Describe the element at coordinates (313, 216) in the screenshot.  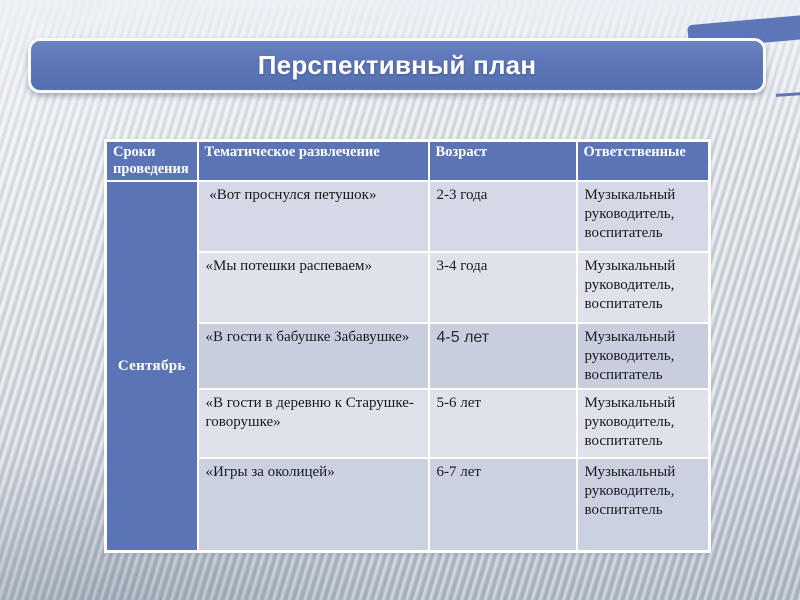
I see `event-cell: «Вот проснулся петушок»` at that location.